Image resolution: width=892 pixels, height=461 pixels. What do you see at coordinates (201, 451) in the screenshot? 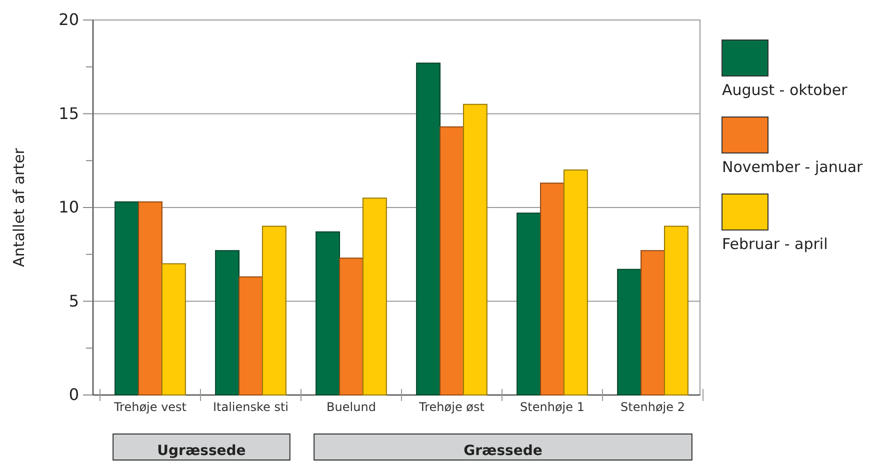
I see `text: Ugræssede` at bounding box center [201, 451].